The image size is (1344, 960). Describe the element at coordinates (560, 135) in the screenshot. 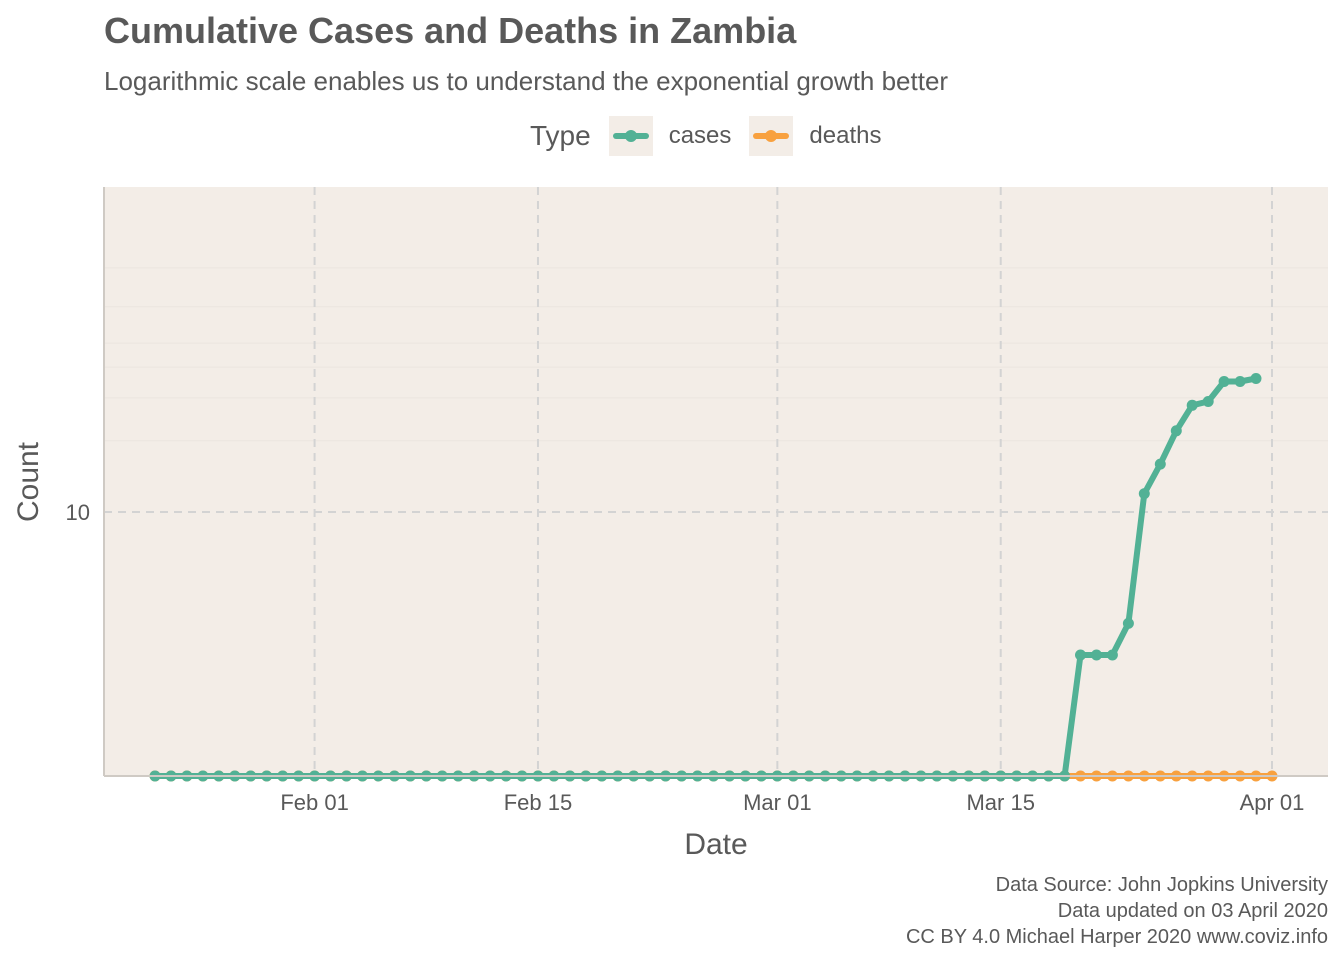

I see `legend-title: Type` at that location.